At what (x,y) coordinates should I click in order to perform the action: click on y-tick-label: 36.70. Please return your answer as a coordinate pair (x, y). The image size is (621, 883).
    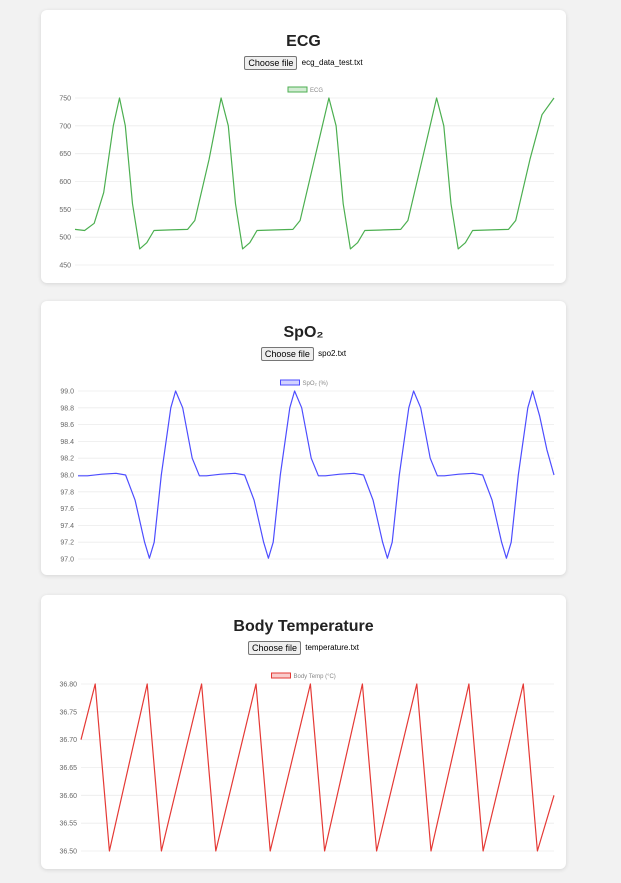
    Looking at the image, I should click on (68, 740).